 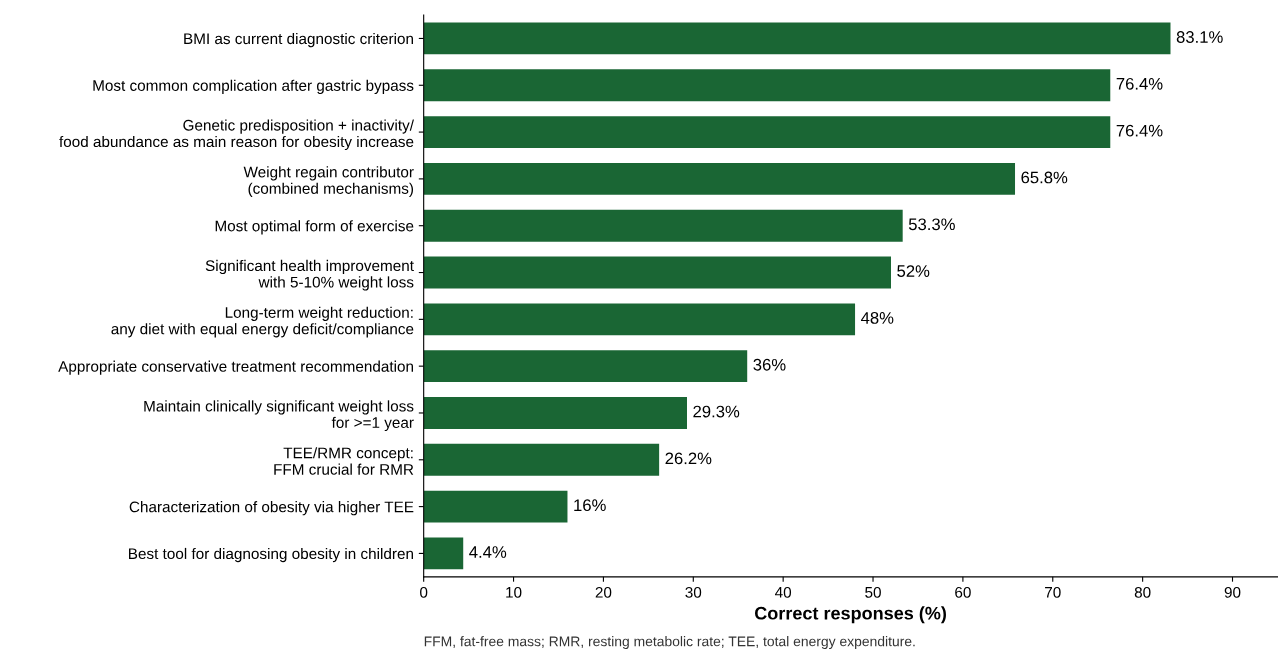 What do you see at coordinates (279, 416) in the screenshot?
I see `y-tick-label: Maintain clinically significant weight loss for >=1 year` at bounding box center [279, 416].